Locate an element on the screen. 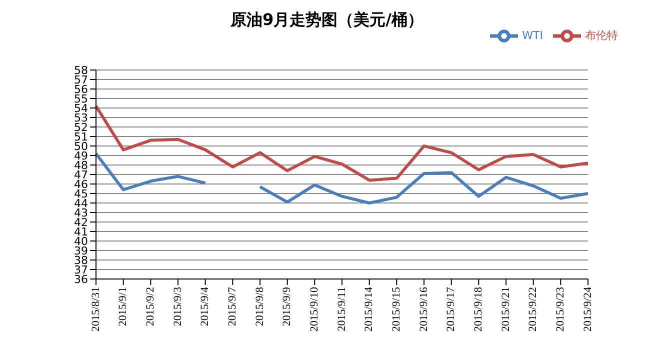 Image resolution: width=654 pixels, height=349 pixels. x-tick-label: 2015/9/14 is located at coordinates (369, 309).